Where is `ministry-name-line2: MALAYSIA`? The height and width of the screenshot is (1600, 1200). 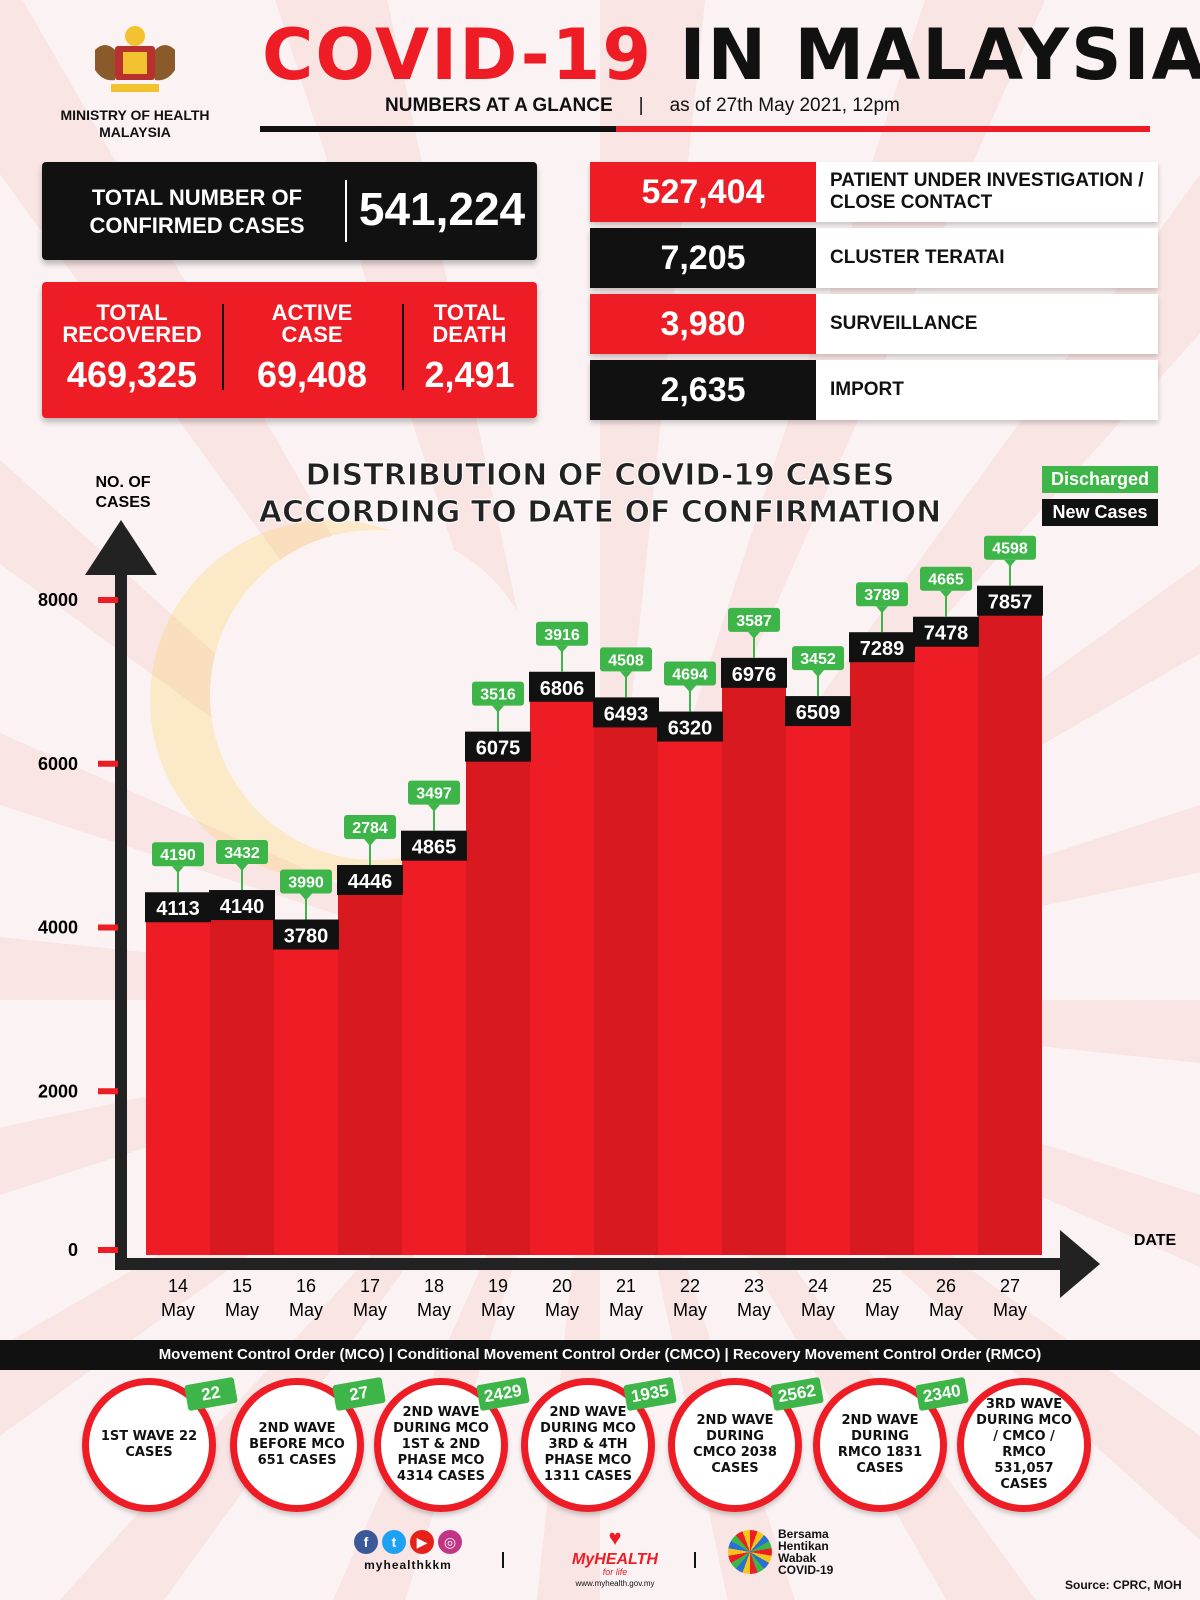 ministry-name-line2: MALAYSIA is located at coordinates (135, 132).